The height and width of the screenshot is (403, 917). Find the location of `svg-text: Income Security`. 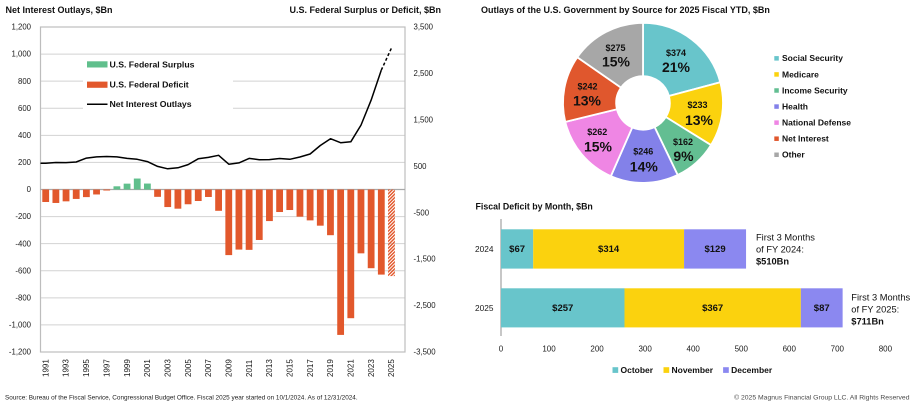

svg-text: Income Security is located at coordinates (815, 90).